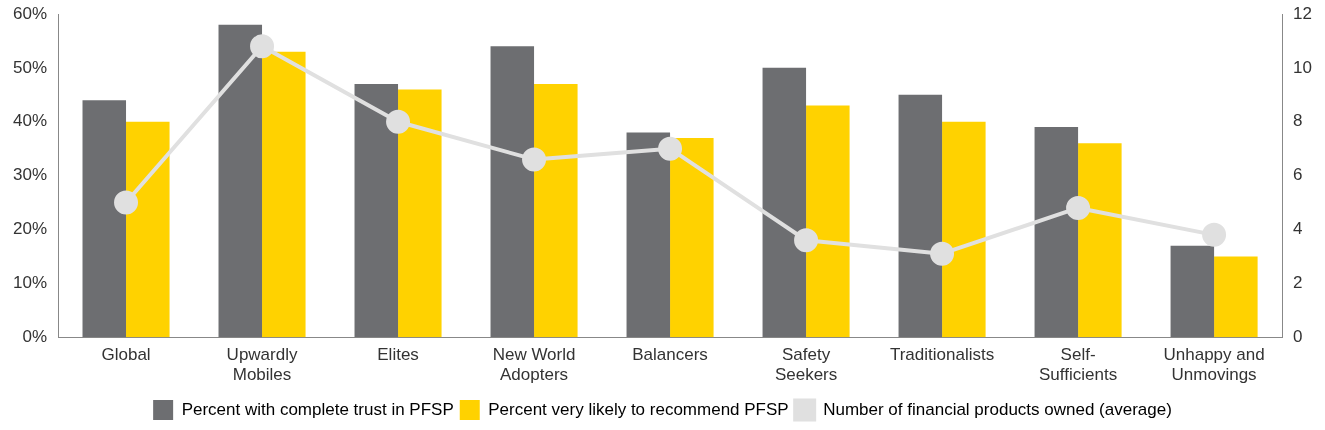  Describe the element at coordinates (638, 409) in the screenshot. I see `legend-label: Percent very likely to recommend PFSP` at that location.